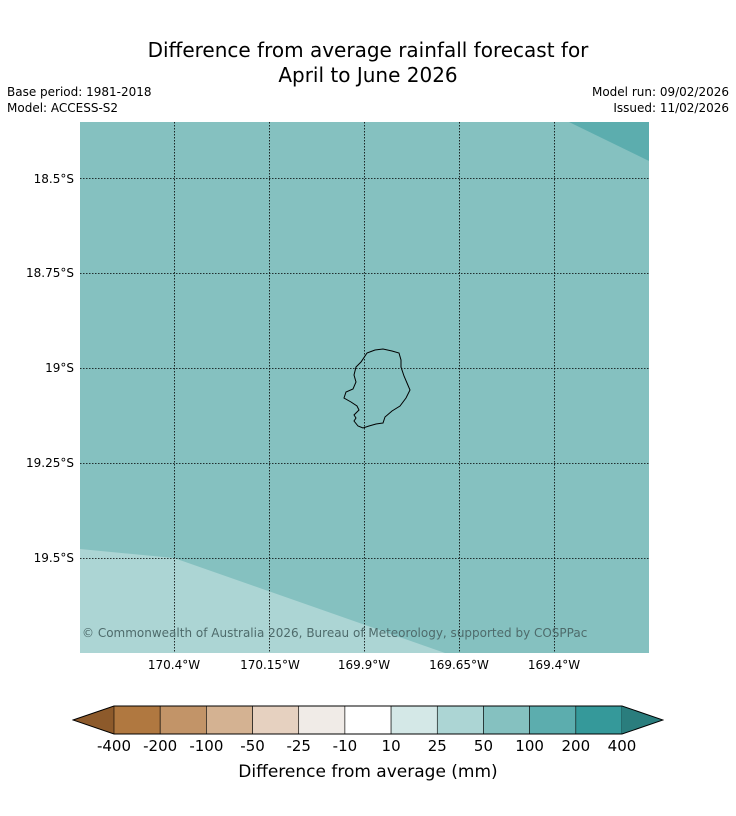 Image resolution: width=736 pixels, height=816 pixels. What do you see at coordinates (642, 720) in the screenshot?
I see `colorbar-extend-high` at bounding box center [642, 720].